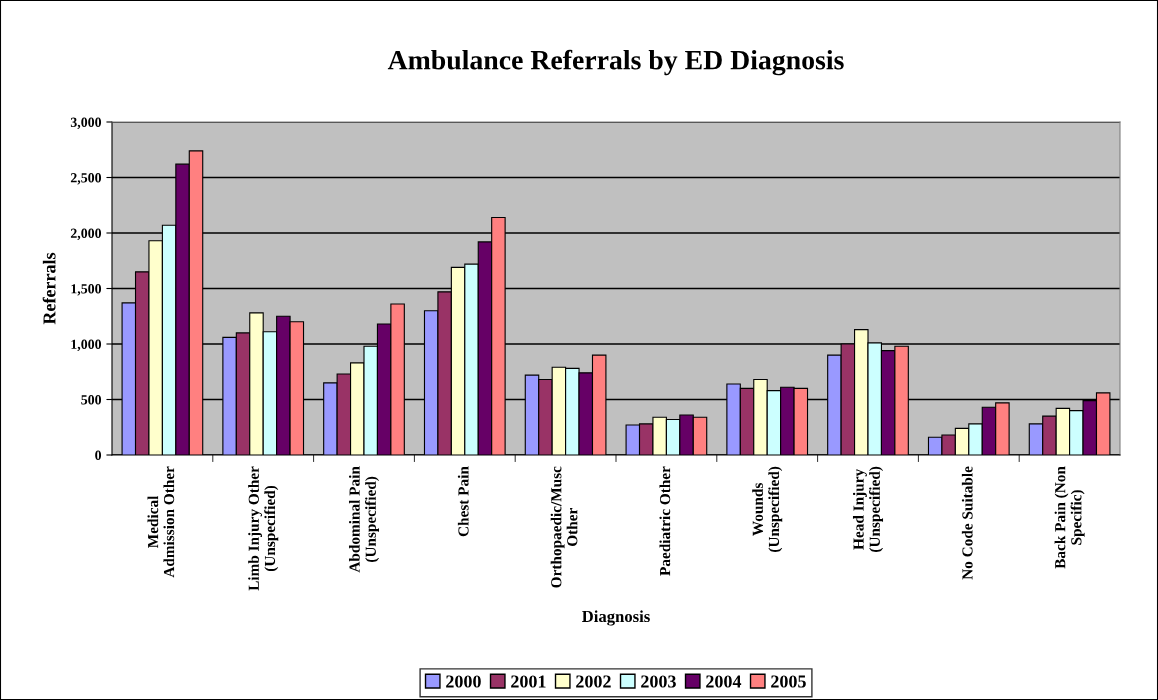 This screenshot has height=700, width=1158. What do you see at coordinates (967, 523) in the screenshot?
I see `x-tick-label: No Code Suitable` at bounding box center [967, 523].